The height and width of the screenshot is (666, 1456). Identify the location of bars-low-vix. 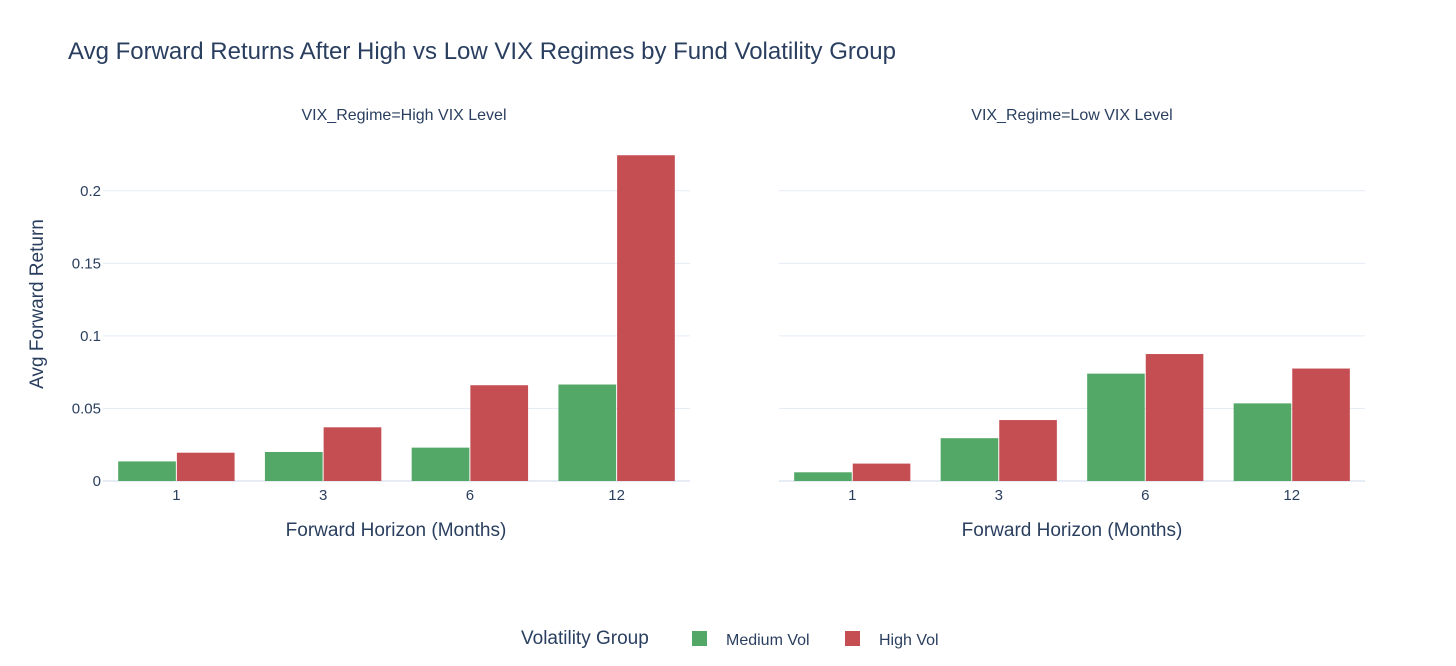
(1072, 417).